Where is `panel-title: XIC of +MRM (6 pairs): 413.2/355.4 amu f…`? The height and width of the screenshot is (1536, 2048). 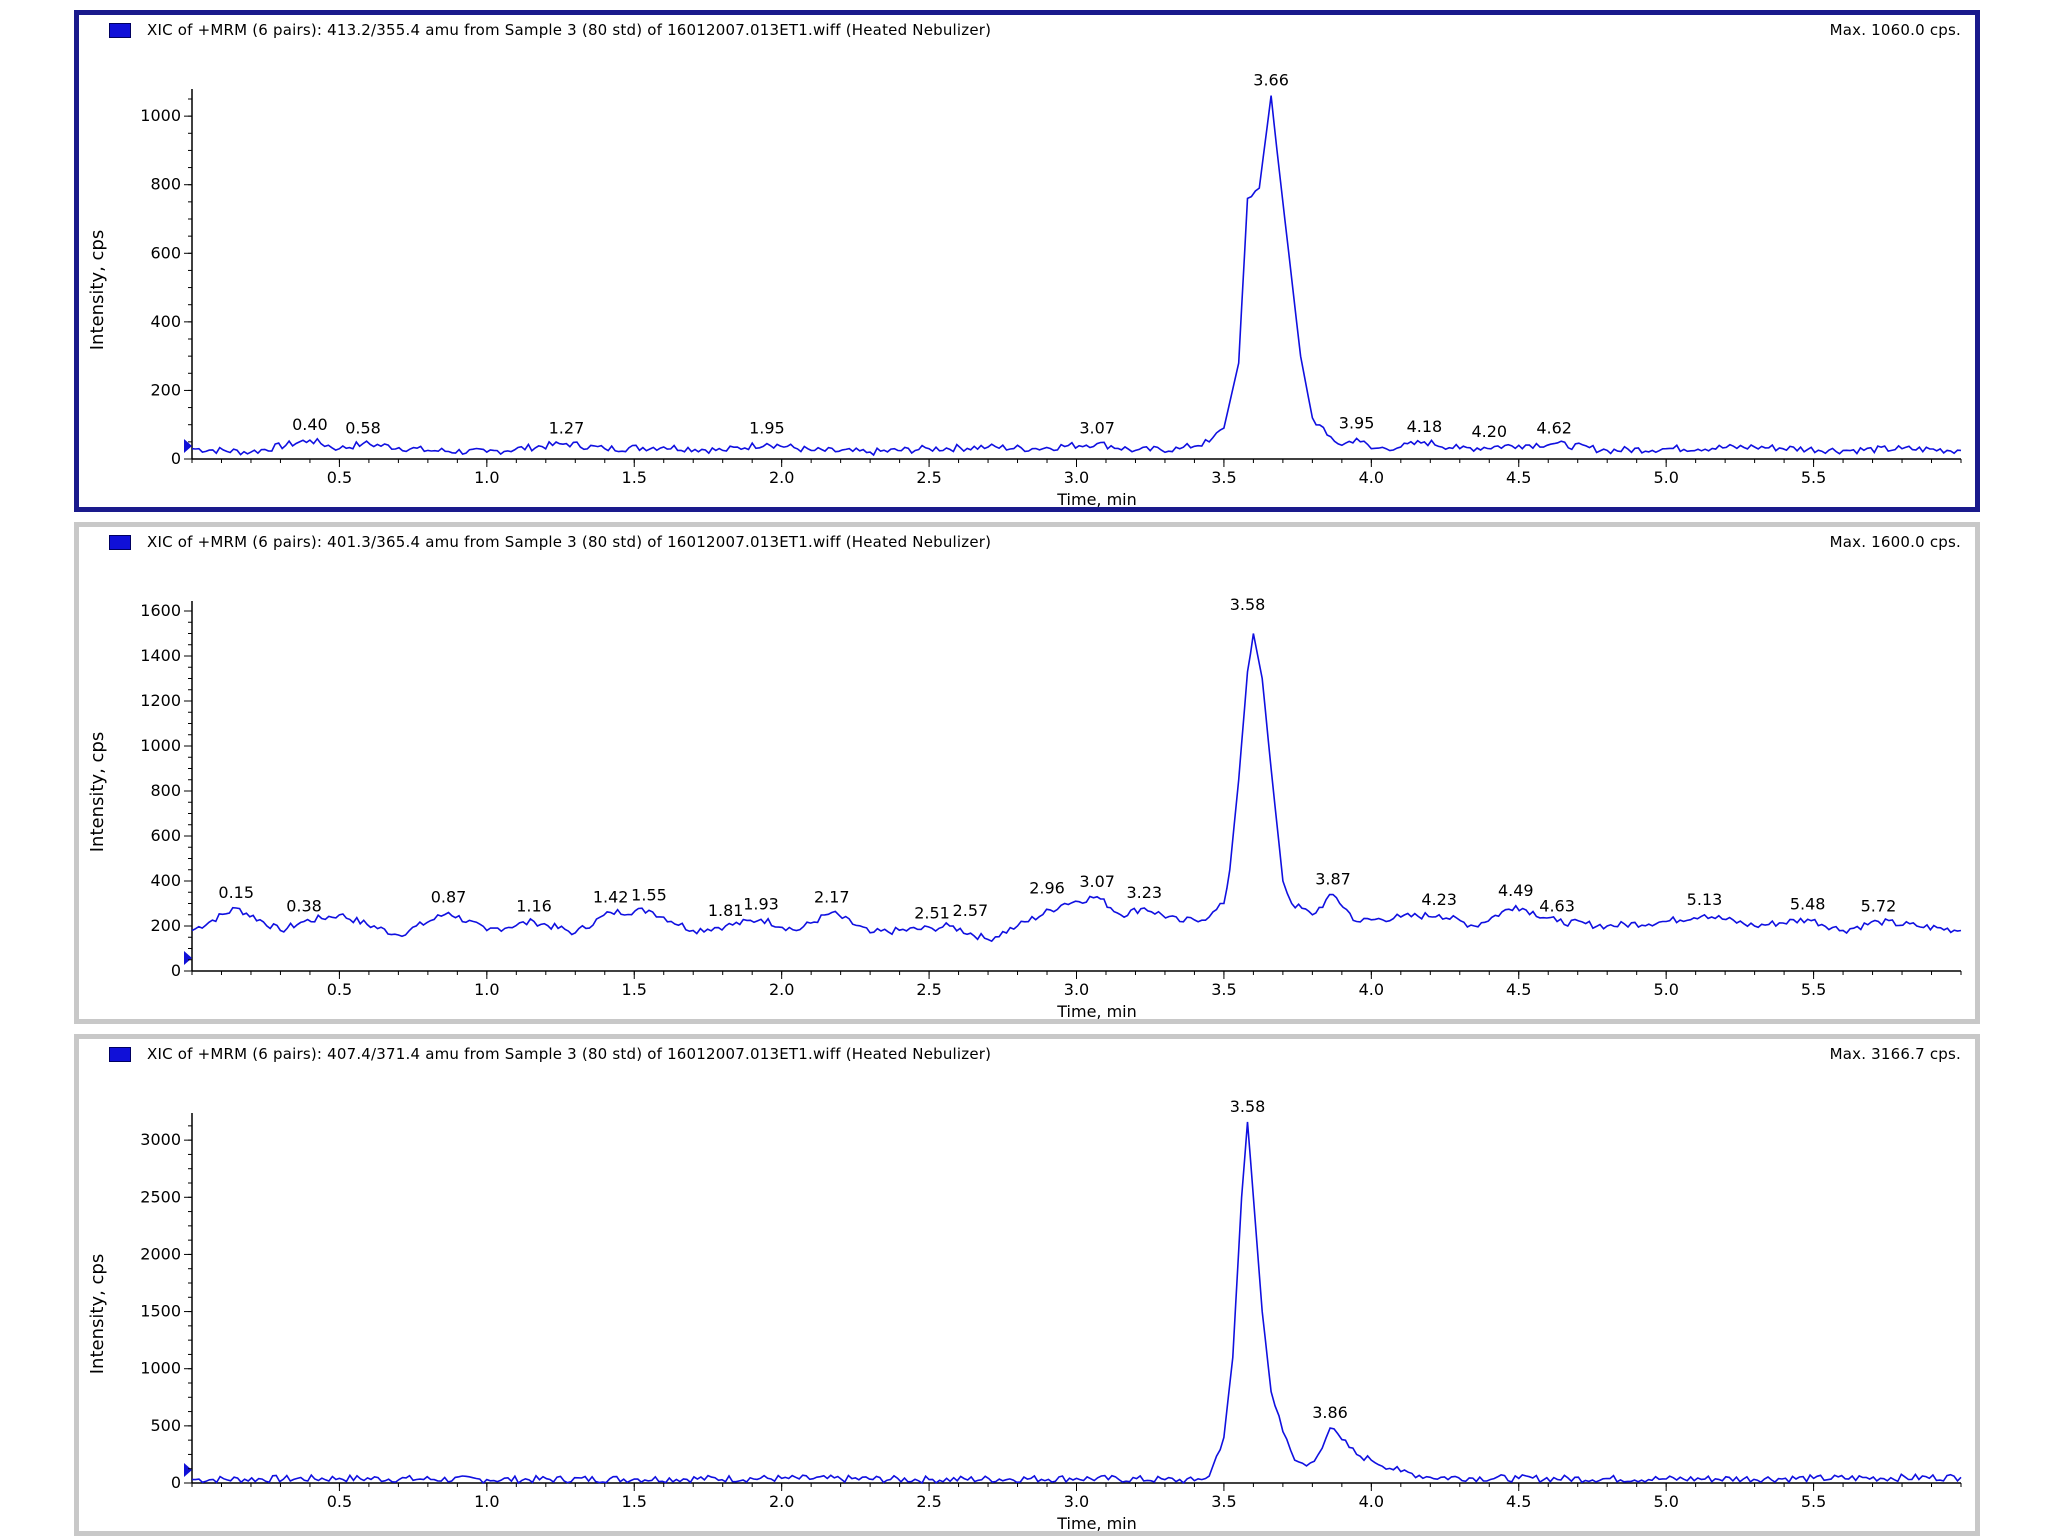 panel-title: XIC of +MRM (6 pairs): 413.2/355.4 amu f… is located at coordinates (569, 30).